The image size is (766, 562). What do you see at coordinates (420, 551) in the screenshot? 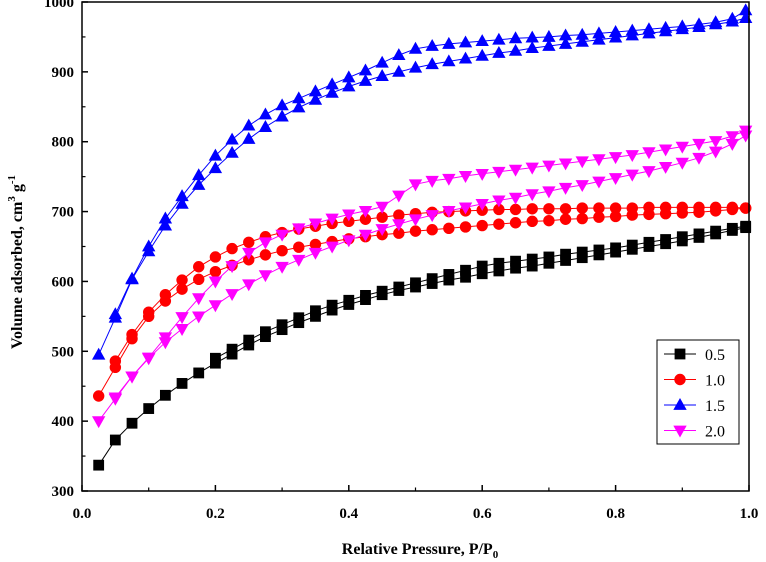
I see `x-axis-title: Relative Pressure, P/P0` at bounding box center [420, 551].